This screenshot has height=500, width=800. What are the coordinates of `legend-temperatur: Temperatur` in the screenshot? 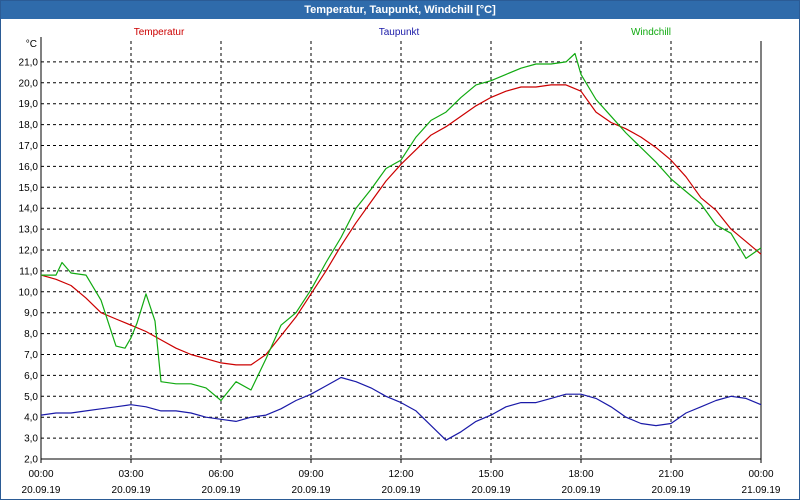 It's located at (159, 32).